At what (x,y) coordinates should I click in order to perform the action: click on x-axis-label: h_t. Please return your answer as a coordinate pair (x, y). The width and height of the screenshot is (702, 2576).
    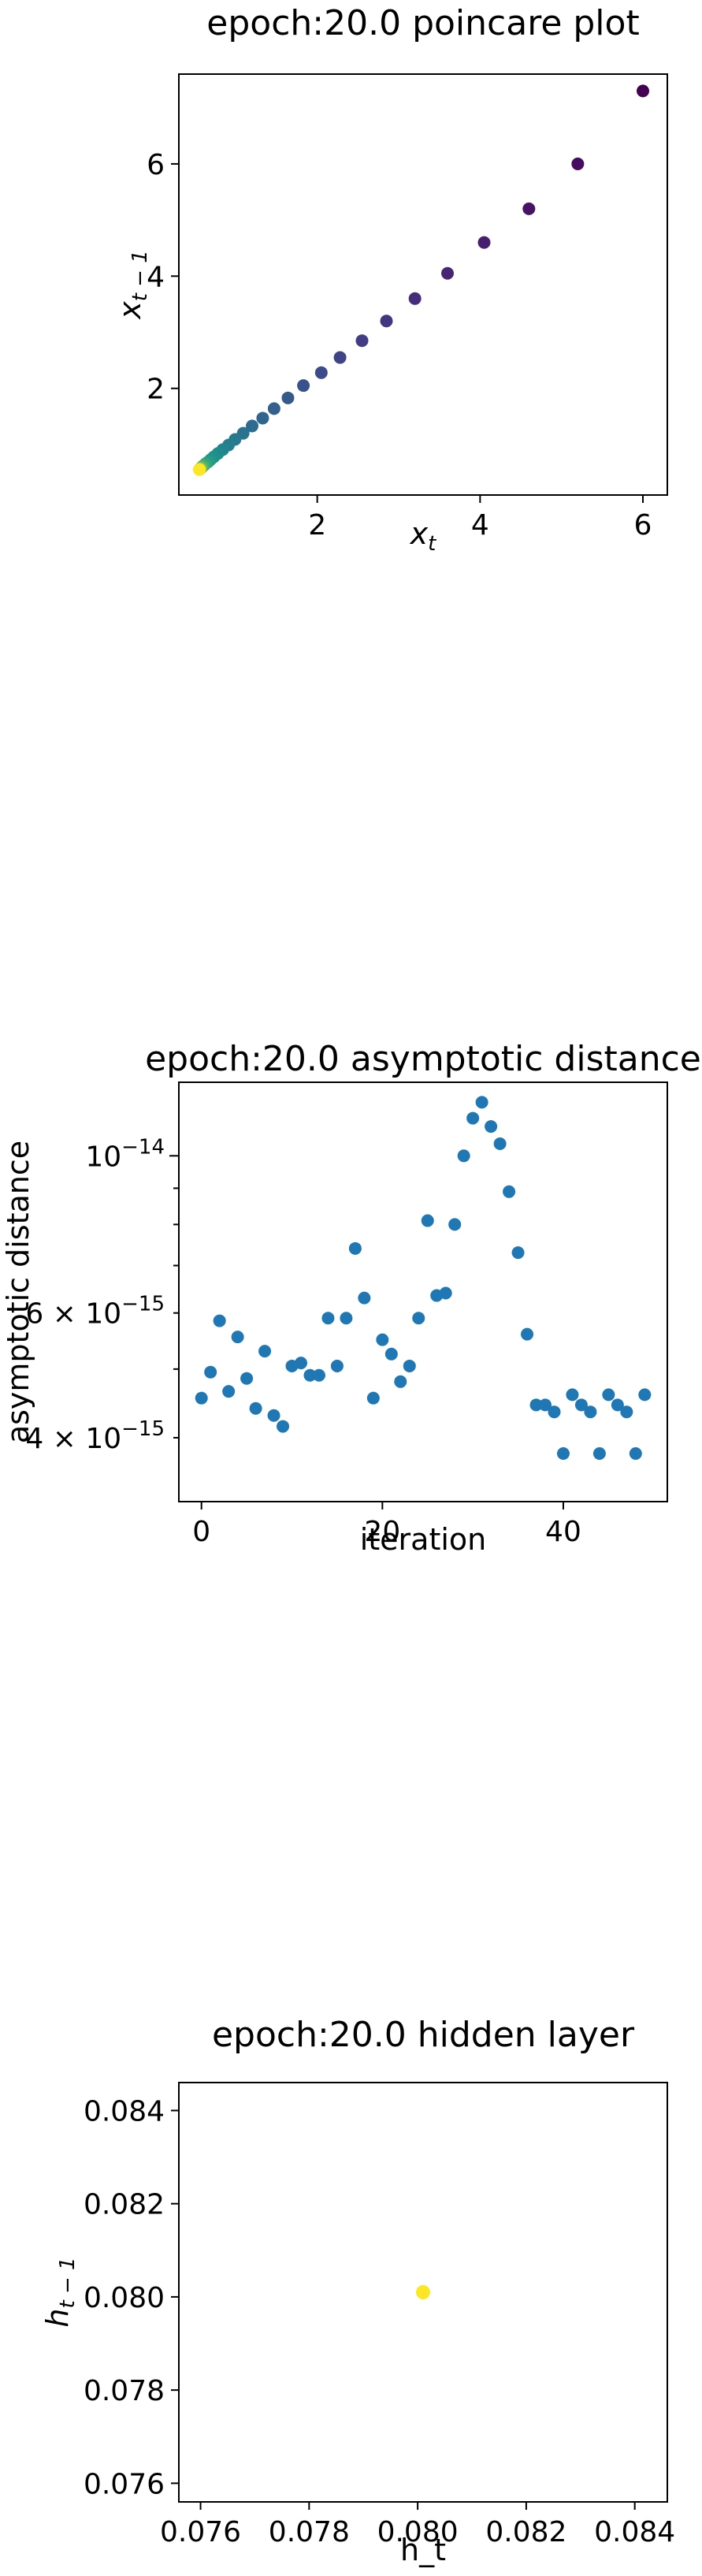
    Looking at the image, I should click on (423, 2550).